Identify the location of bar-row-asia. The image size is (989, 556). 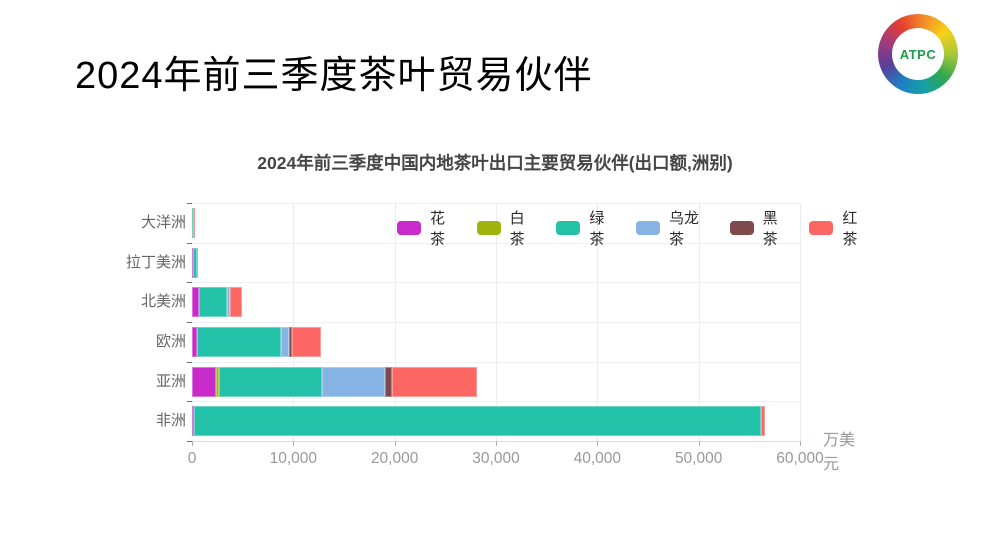
(496, 381).